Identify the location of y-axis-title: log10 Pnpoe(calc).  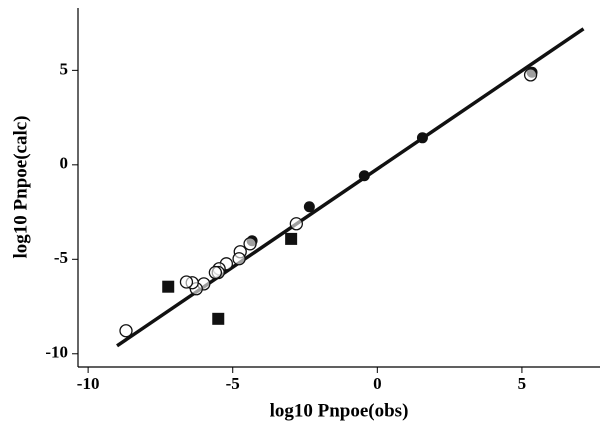
(20, 186).